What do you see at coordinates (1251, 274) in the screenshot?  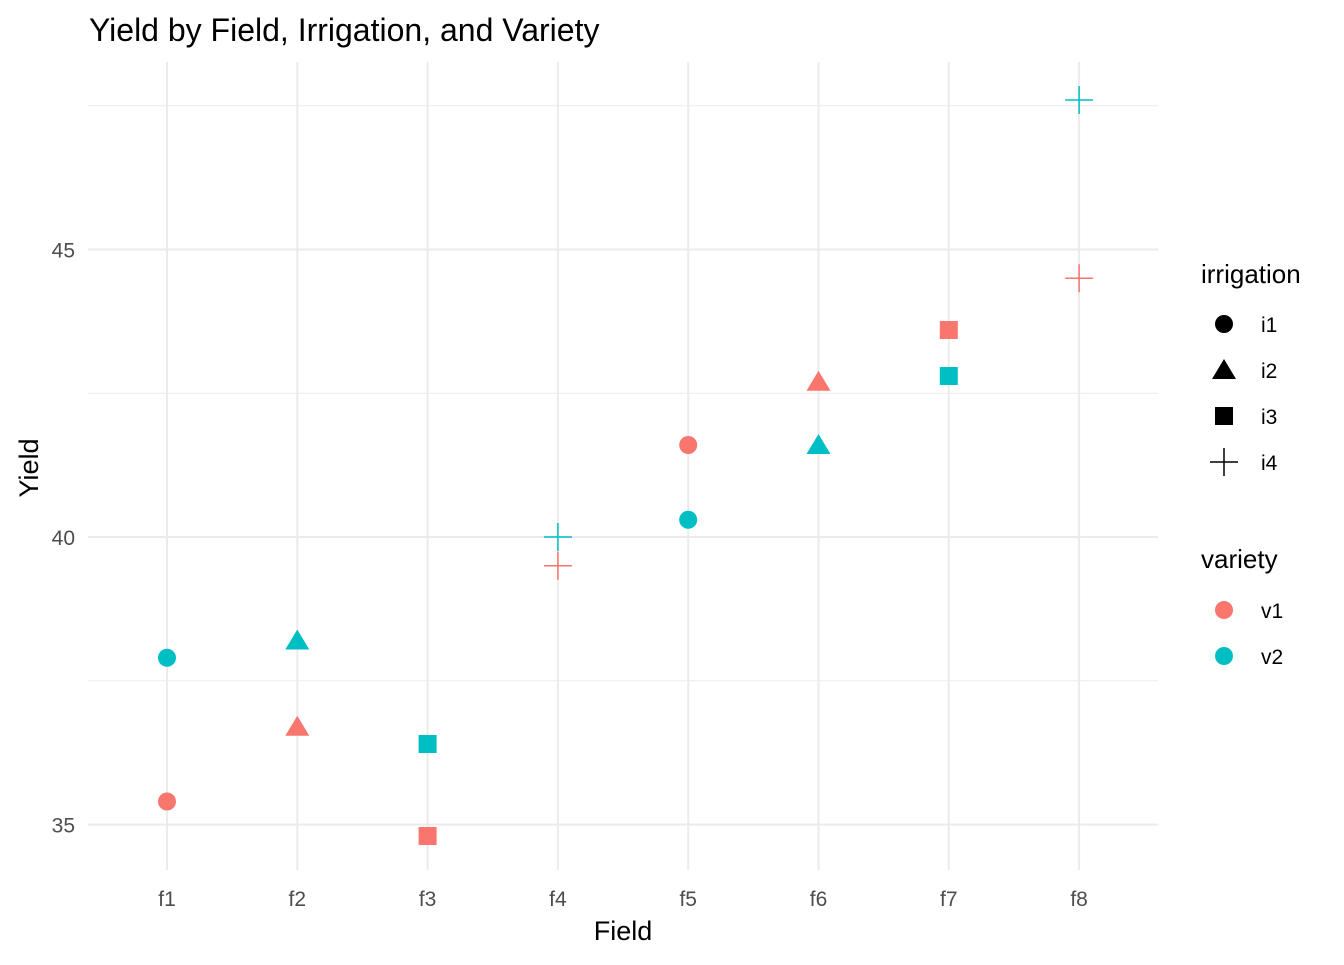 I see `legend-title-irrigation: irrigation` at bounding box center [1251, 274].